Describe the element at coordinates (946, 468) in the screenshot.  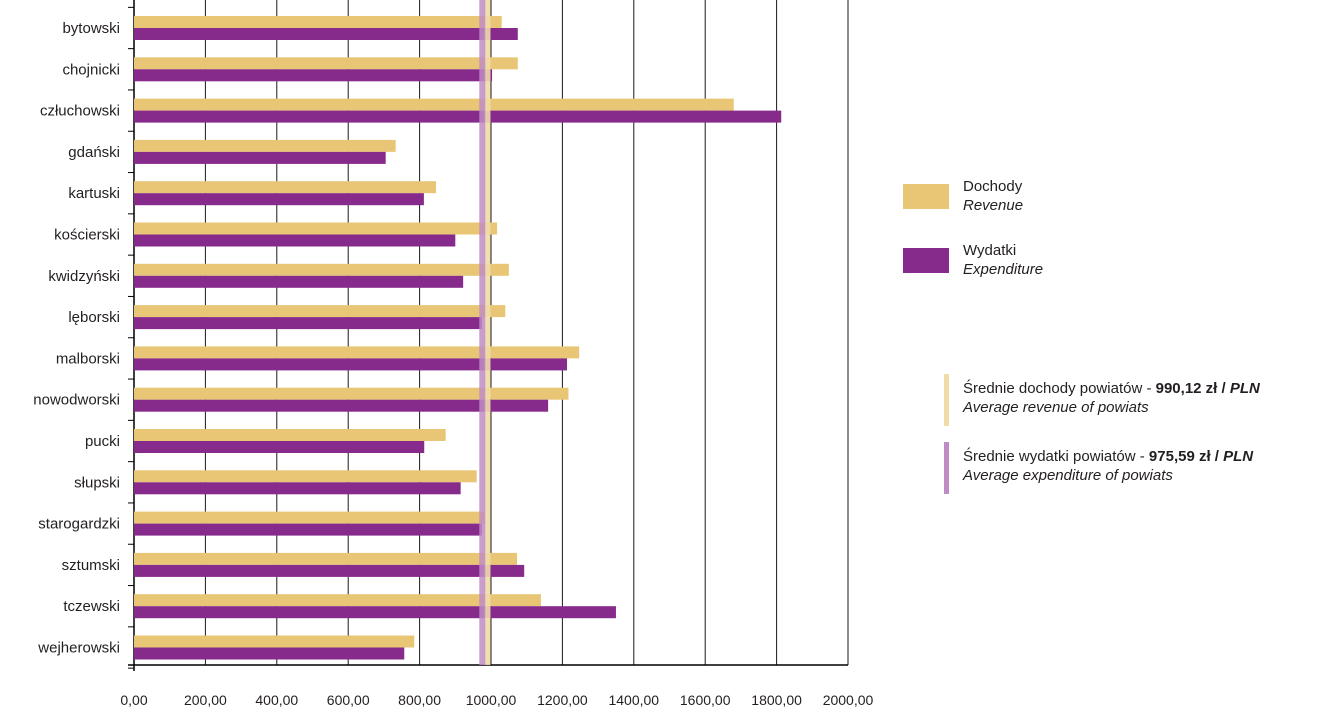
I see `legend-avg-expenditure-swatch` at that location.